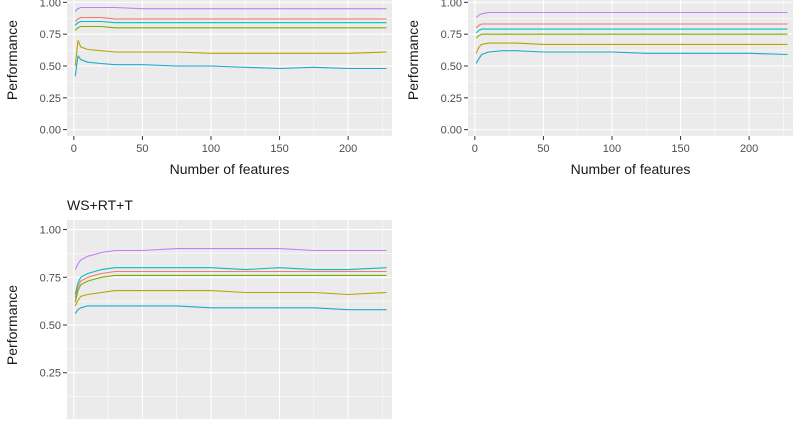 The image size is (800, 424). I want to click on panel-background, so click(630, 68).